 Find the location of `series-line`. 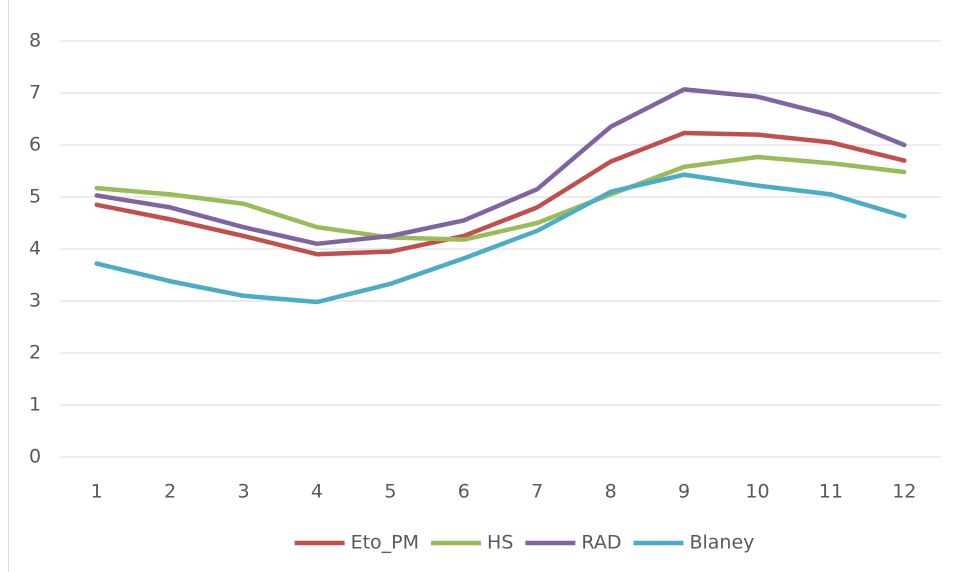

series-line is located at coordinates (500, 198).